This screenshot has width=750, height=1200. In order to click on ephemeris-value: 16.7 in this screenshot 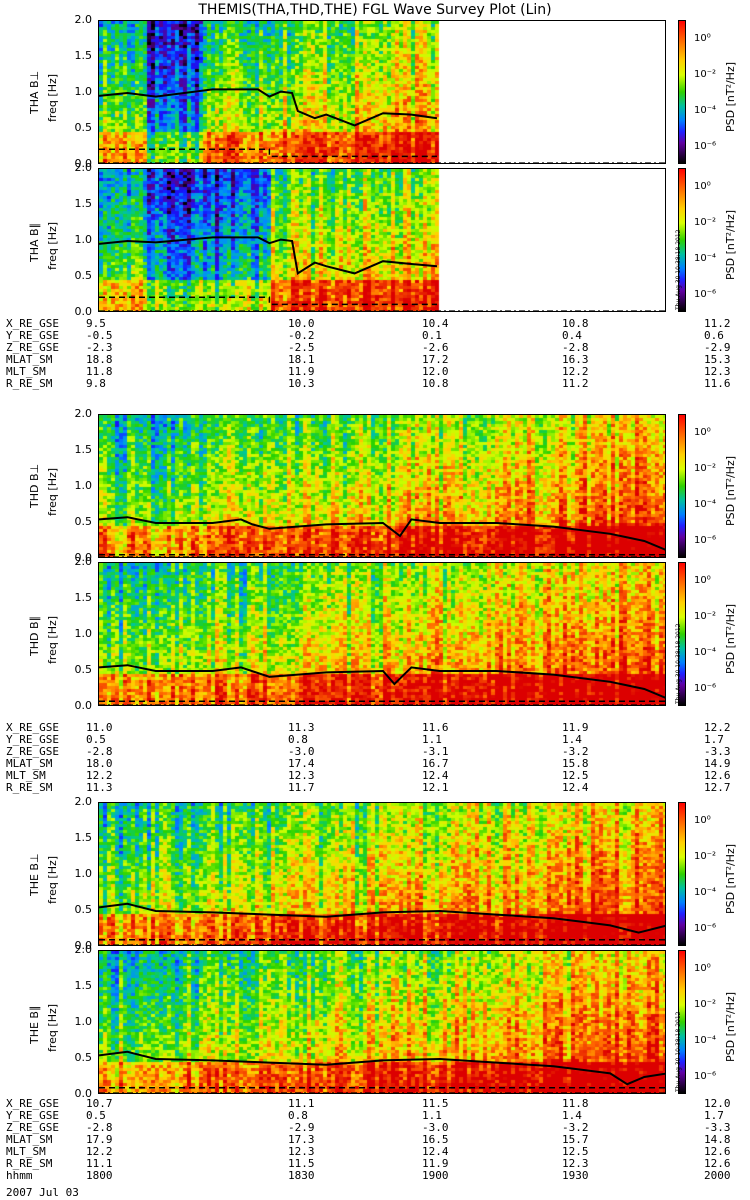, I will do `click(435, 763)`.